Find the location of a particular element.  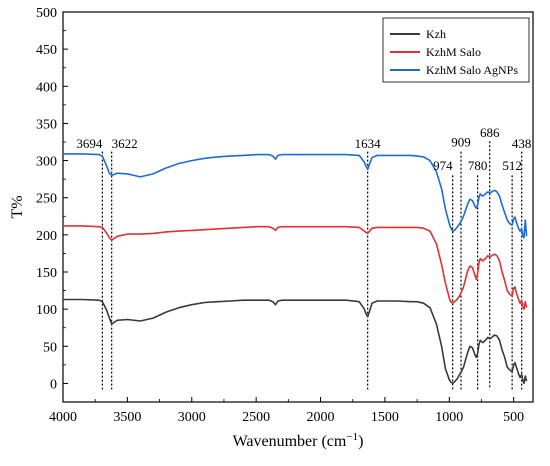

peak-label: 780 is located at coordinates (478, 165).